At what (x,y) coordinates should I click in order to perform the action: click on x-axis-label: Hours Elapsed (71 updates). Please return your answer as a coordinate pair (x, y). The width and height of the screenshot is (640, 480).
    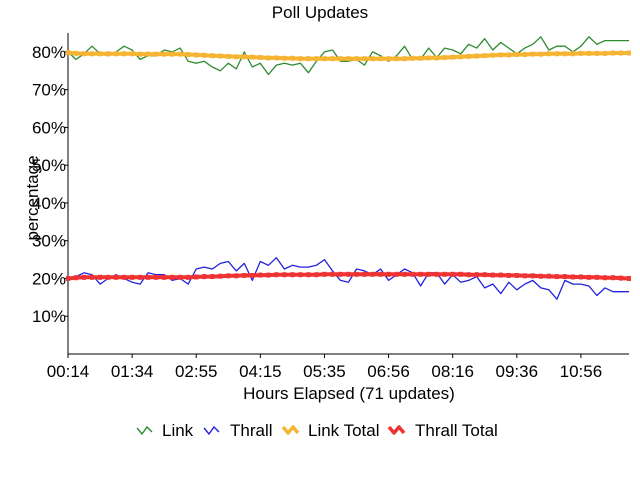
    Looking at the image, I should click on (349, 393).